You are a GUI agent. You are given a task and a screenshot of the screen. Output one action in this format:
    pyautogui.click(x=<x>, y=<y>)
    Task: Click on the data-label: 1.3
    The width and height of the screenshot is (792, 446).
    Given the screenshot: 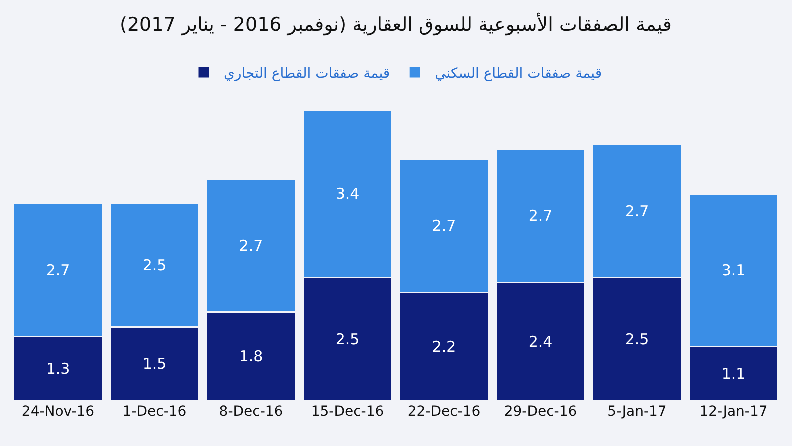 What is the action you would take?
    pyautogui.click(x=58, y=369)
    